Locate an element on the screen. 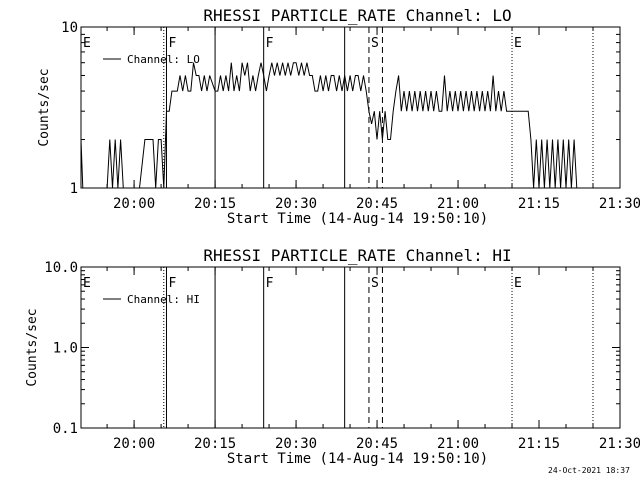  y-tick-label: 10 is located at coordinates (69, 28).